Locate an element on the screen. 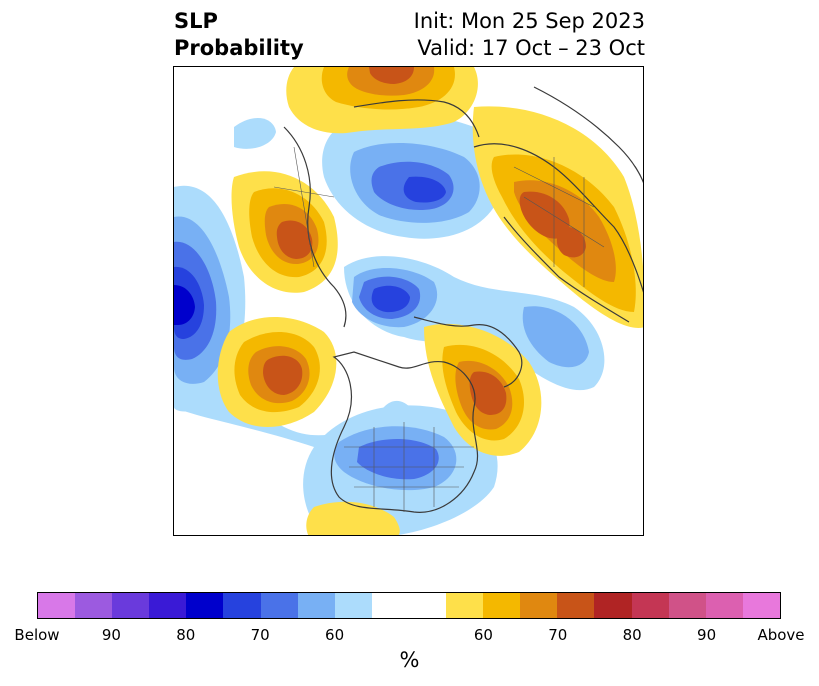 The width and height of the screenshot is (819, 686). below-region-nw-pacific is located at coordinates (255, 133).